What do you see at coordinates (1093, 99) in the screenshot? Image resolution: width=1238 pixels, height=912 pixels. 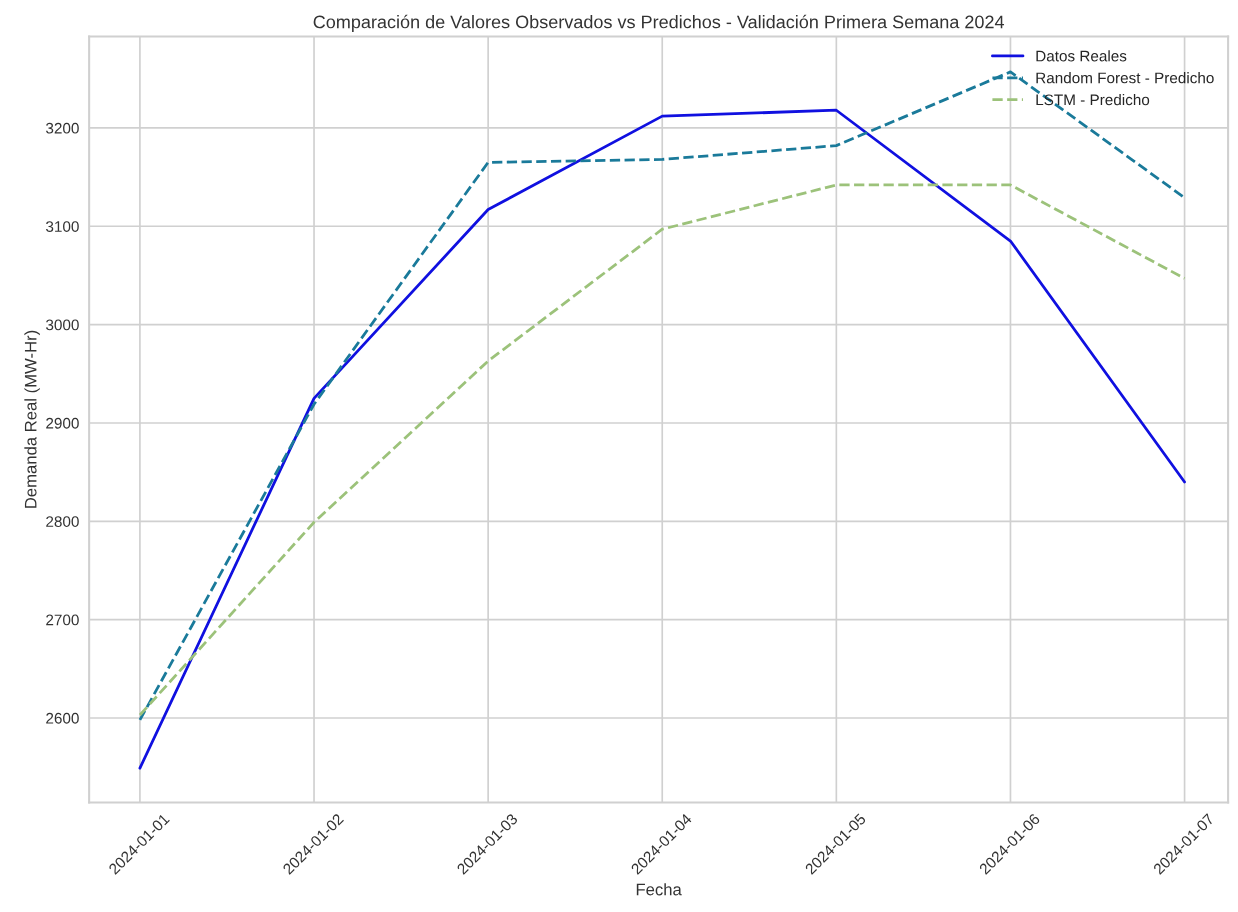 I see `legend-label: LSTM - Predicho` at bounding box center [1093, 99].